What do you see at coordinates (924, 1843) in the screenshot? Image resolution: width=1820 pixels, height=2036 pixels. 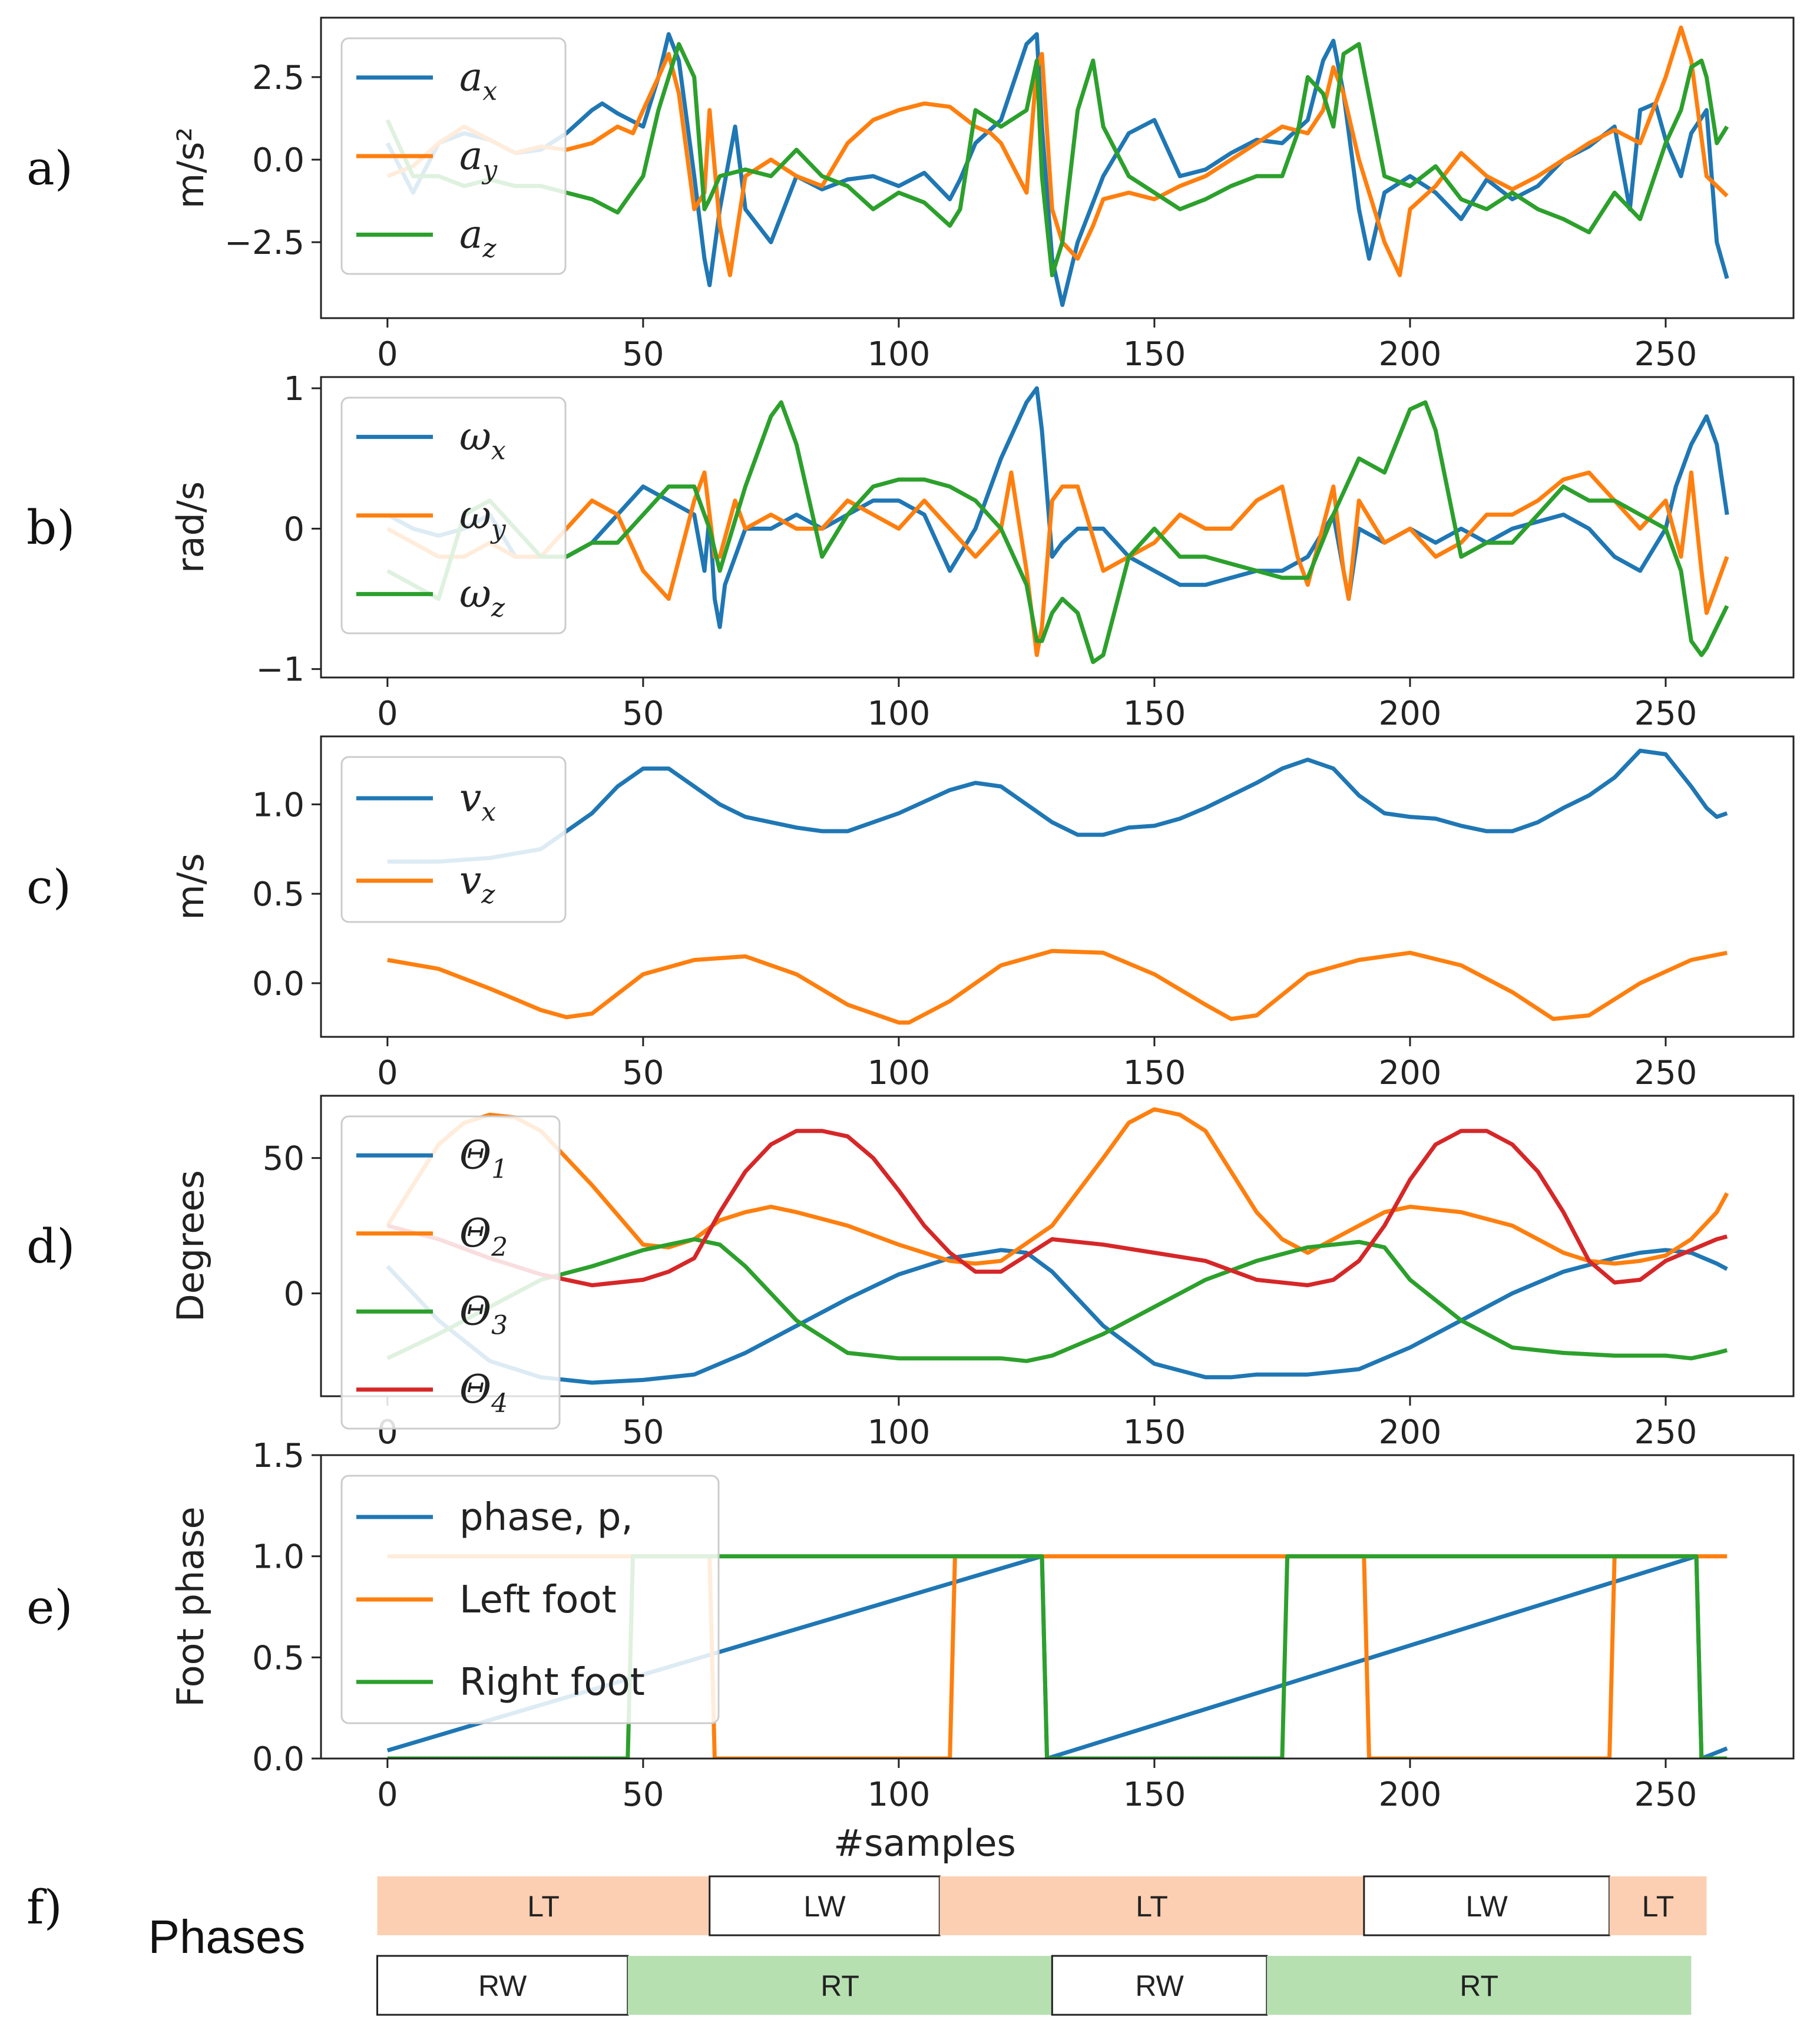 I see `x-axis-label: #samples` at bounding box center [924, 1843].